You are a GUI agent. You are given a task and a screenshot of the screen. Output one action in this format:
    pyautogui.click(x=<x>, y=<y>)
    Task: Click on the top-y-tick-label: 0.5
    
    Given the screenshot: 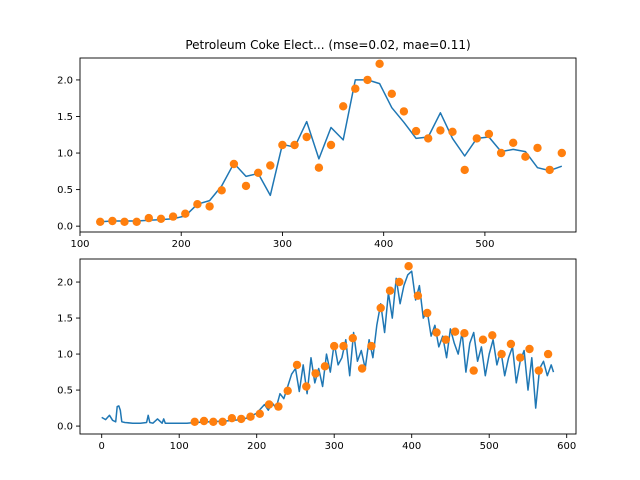 What is the action you would take?
    pyautogui.click(x=65, y=190)
    